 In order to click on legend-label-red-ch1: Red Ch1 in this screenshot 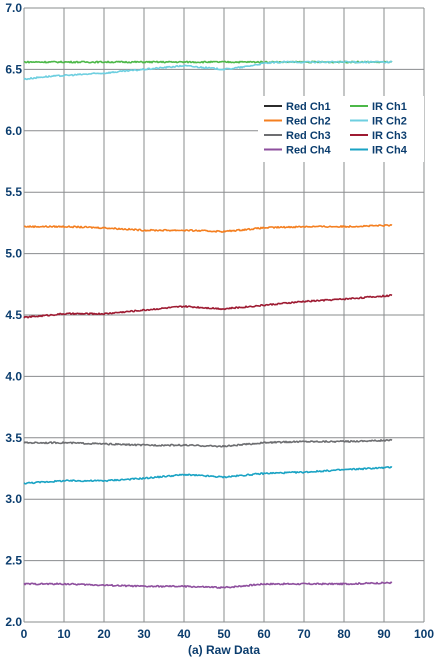, I will do `click(308, 107)`.